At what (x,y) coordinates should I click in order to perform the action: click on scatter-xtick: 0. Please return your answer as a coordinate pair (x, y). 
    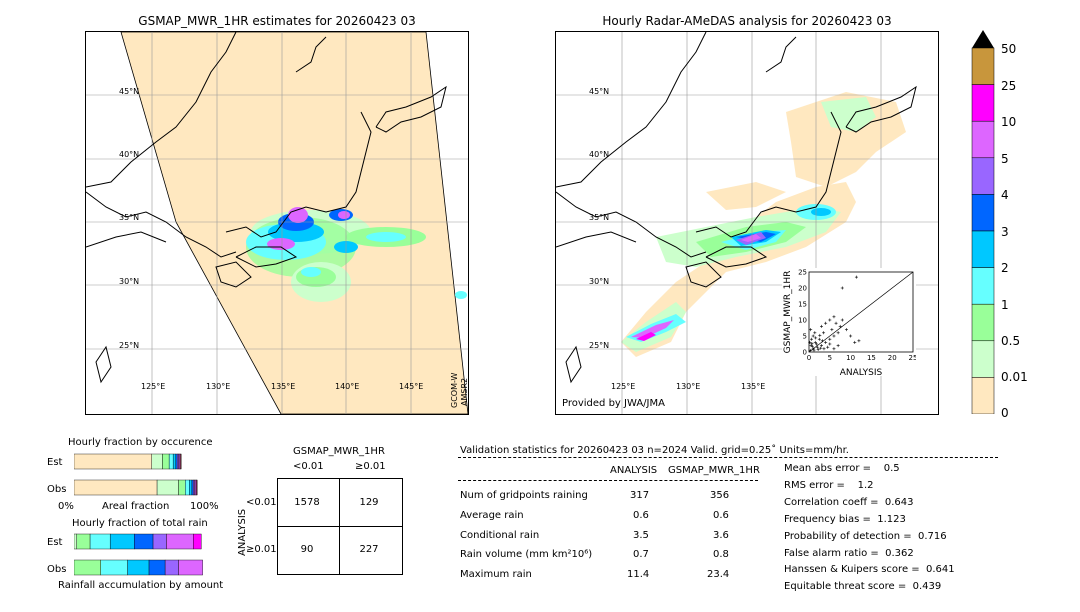
    Looking at the image, I should click on (809, 358).